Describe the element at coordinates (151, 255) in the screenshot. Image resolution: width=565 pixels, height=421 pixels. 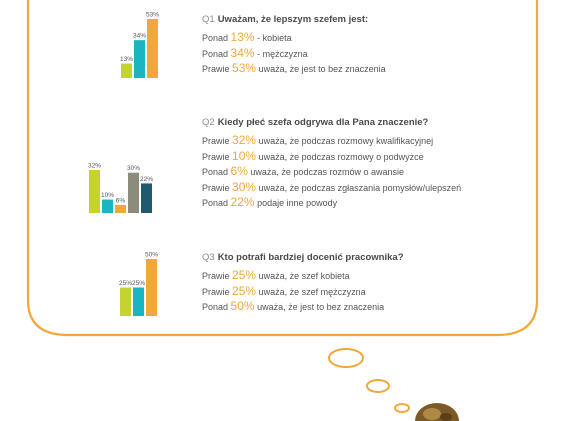
I see `chart-3-bar-label: 50%` at that location.